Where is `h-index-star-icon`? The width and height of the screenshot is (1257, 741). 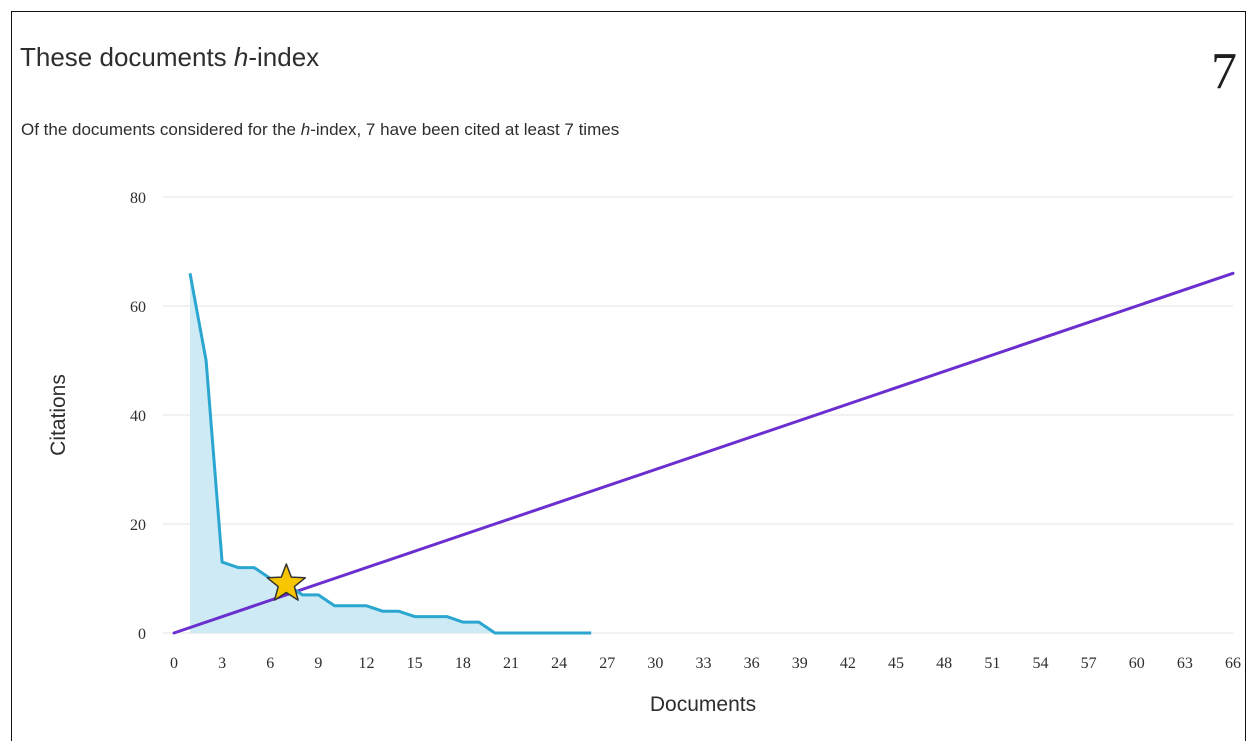 h-index-star-icon is located at coordinates (286, 582).